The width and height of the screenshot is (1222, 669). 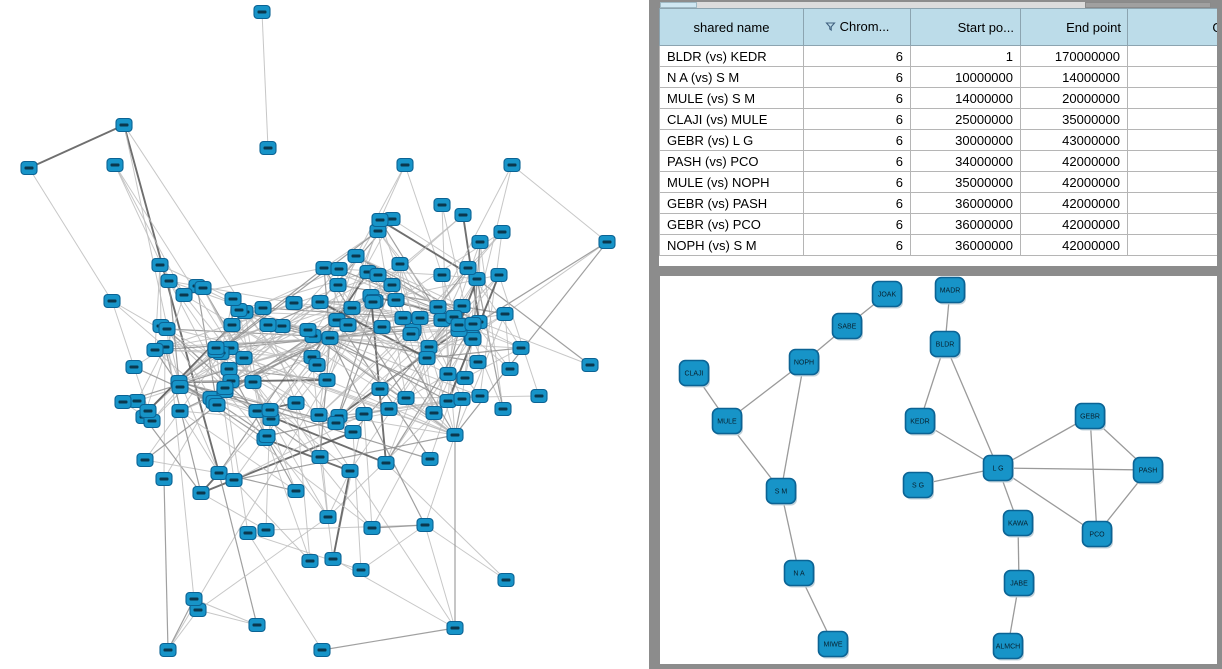 I want to click on filter-icon, so click(x=830, y=27).